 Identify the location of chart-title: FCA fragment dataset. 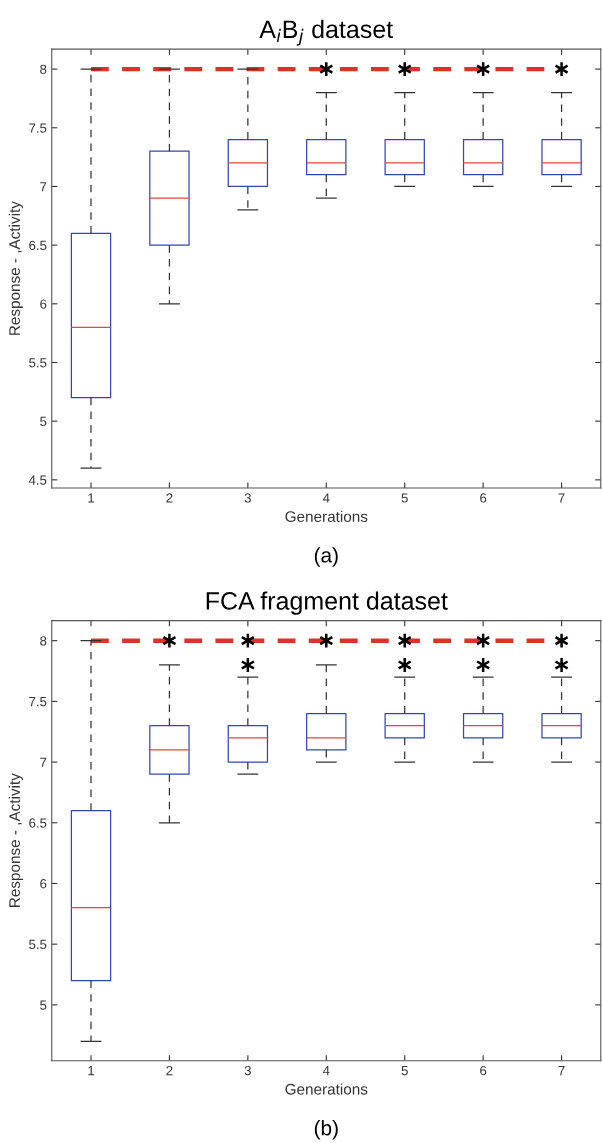
(327, 603).